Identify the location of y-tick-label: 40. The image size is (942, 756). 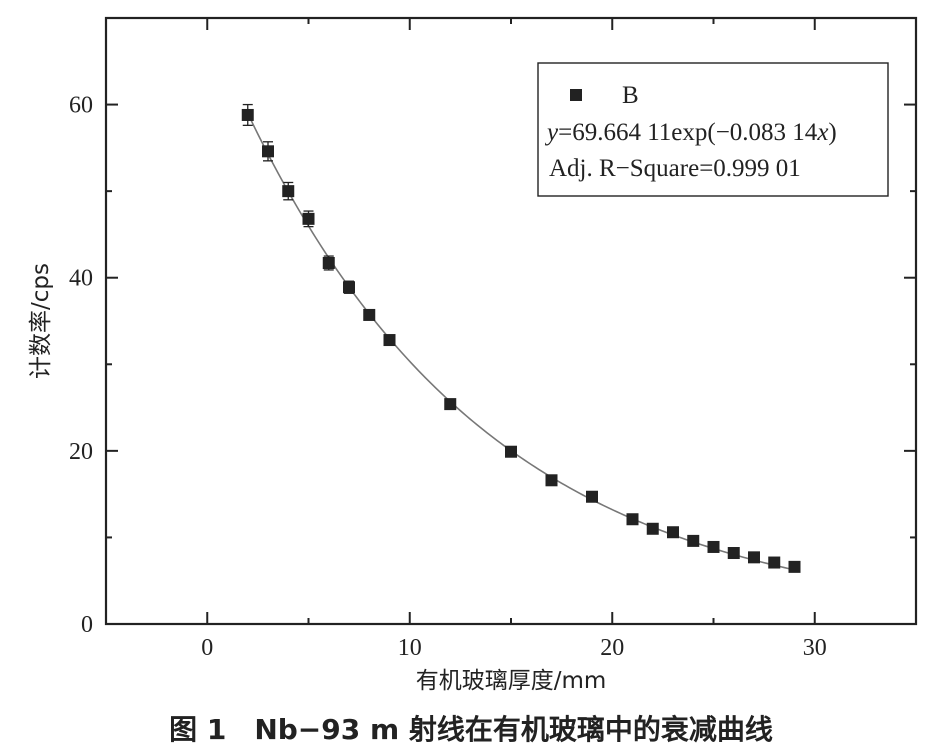
(81, 279).